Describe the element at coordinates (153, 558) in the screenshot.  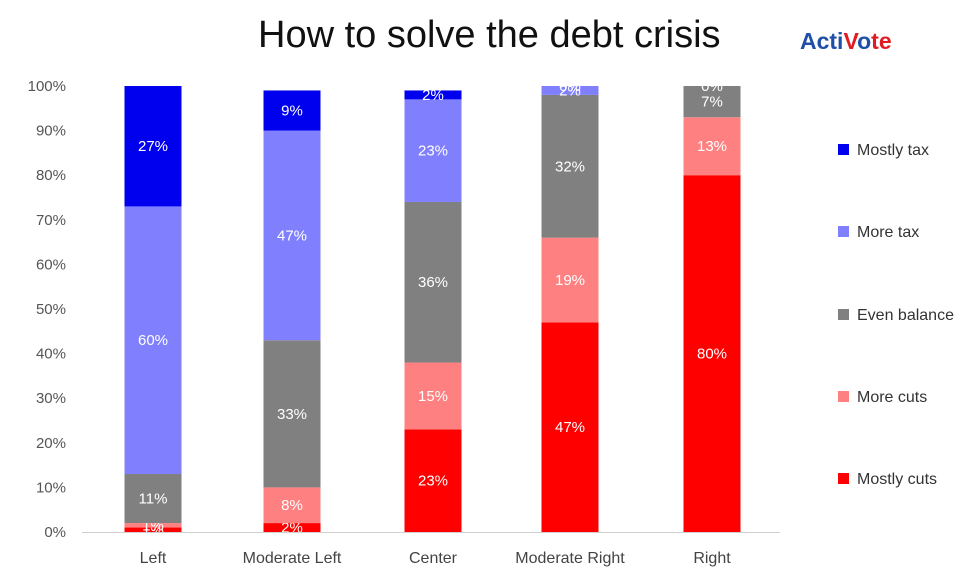
I see `x-category-label: Left` at that location.